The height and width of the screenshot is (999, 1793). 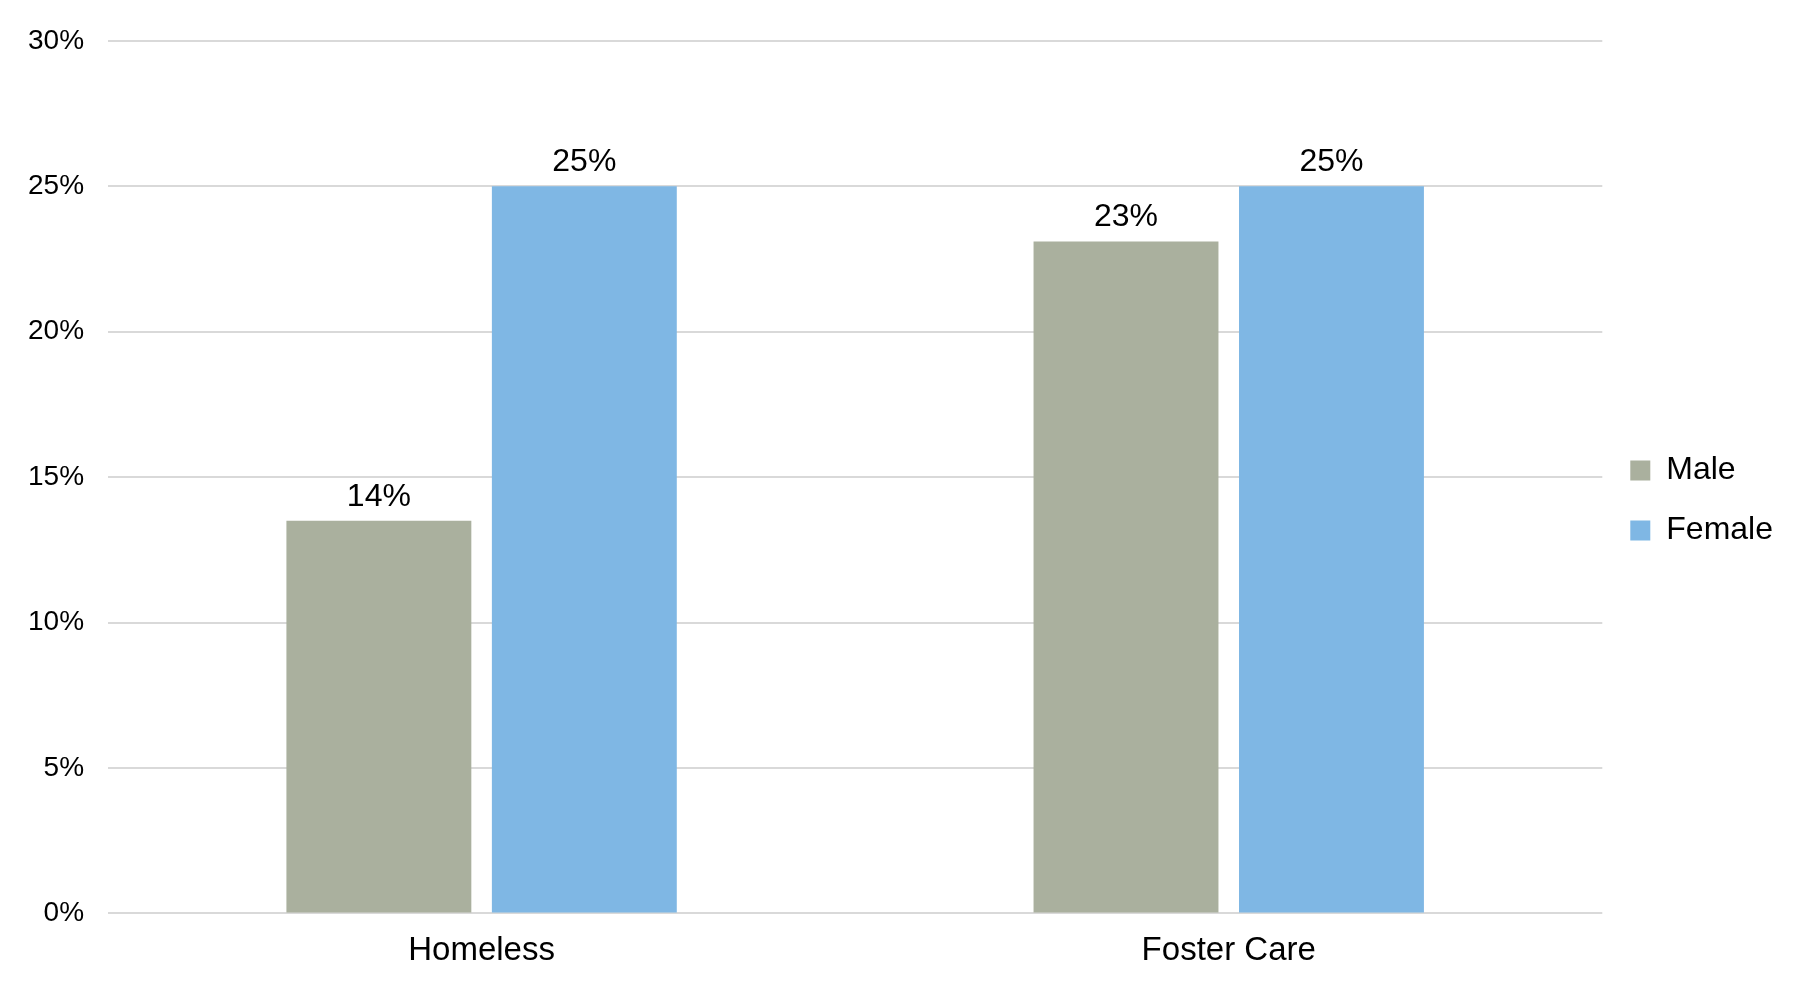 What do you see at coordinates (481, 949) in the screenshot?
I see `x-tick-label: Homeless` at bounding box center [481, 949].